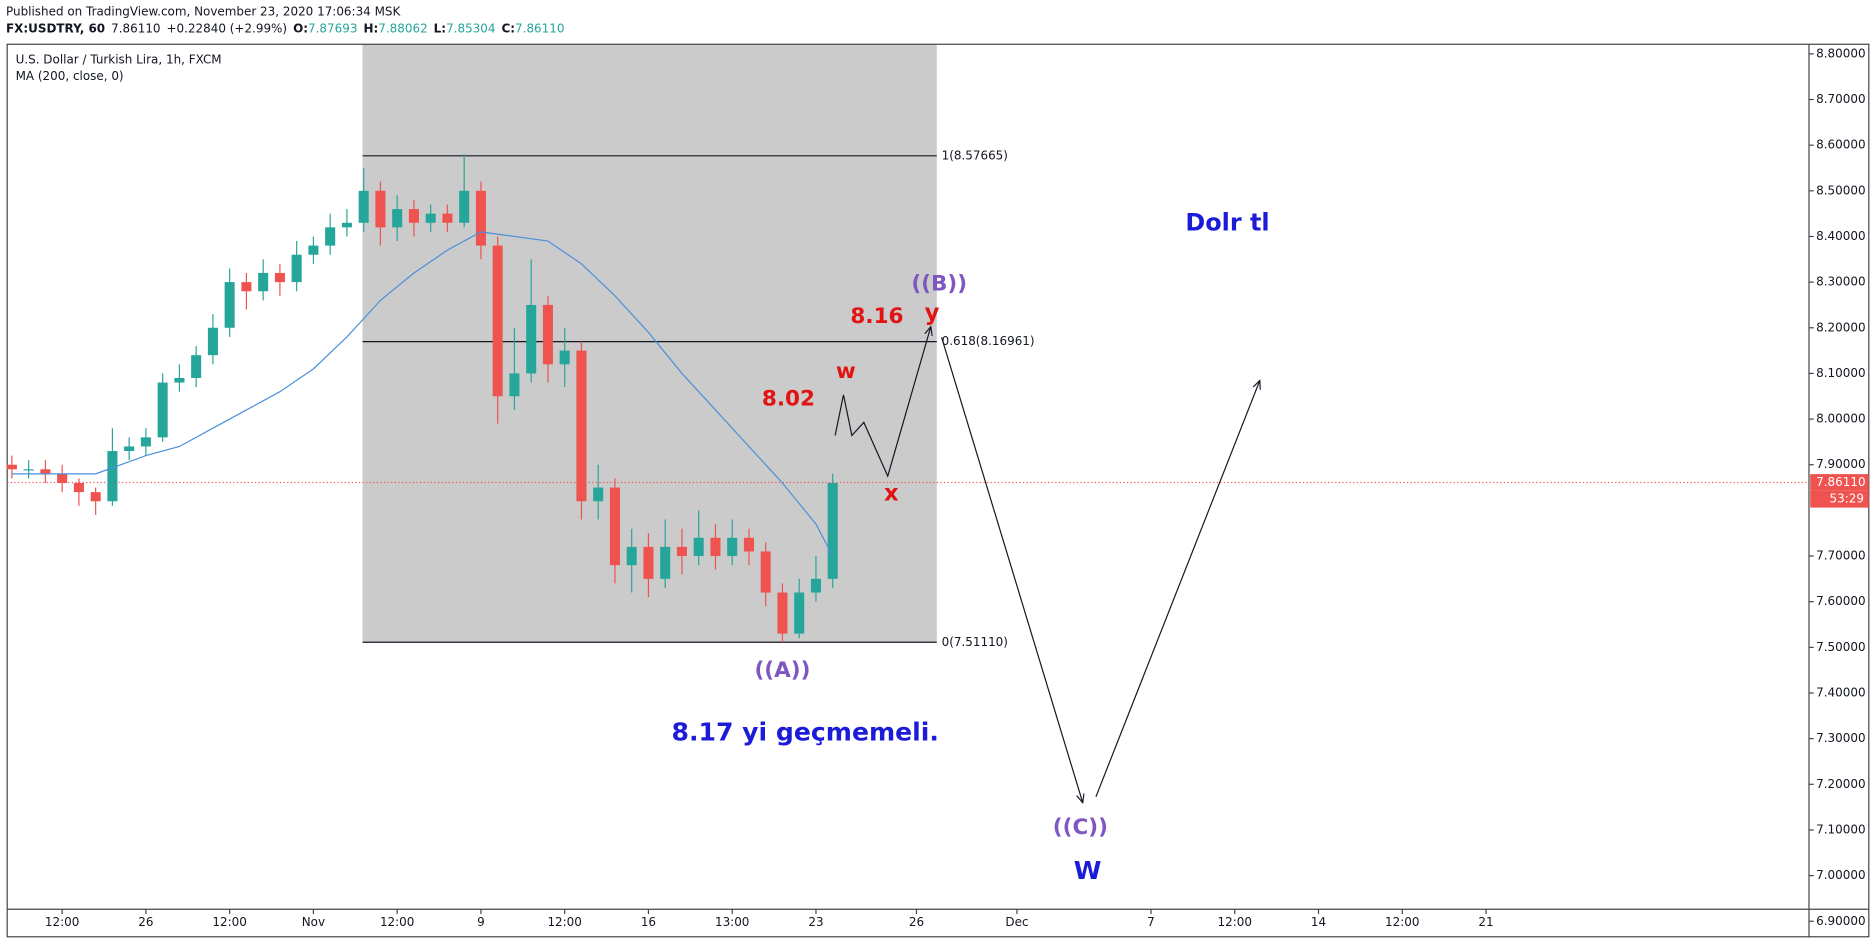 The height and width of the screenshot is (943, 1876). I want to click on y-tick-label: 8.40000, so click(1840, 236).